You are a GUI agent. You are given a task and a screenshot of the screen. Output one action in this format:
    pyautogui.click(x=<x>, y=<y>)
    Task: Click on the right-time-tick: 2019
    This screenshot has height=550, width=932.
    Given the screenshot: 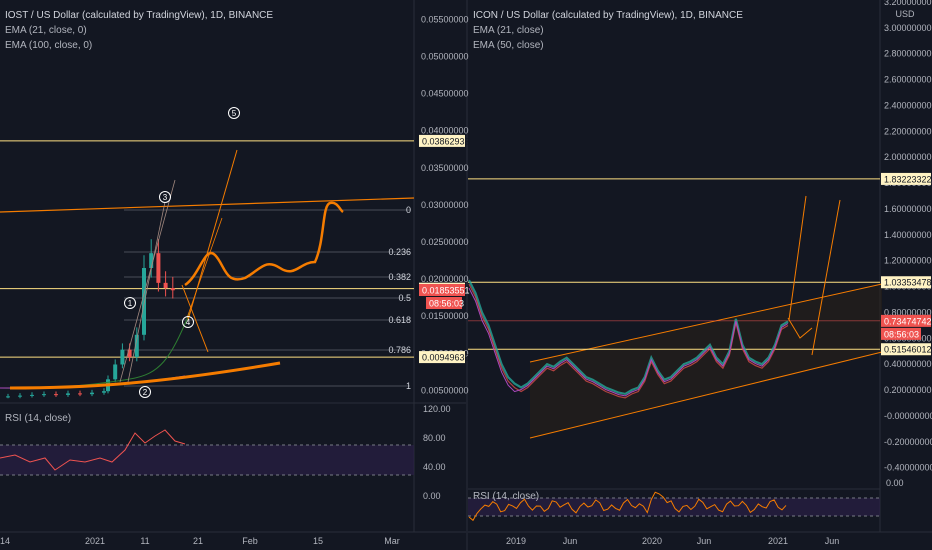 What is the action you would take?
    pyautogui.click(x=516, y=541)
    